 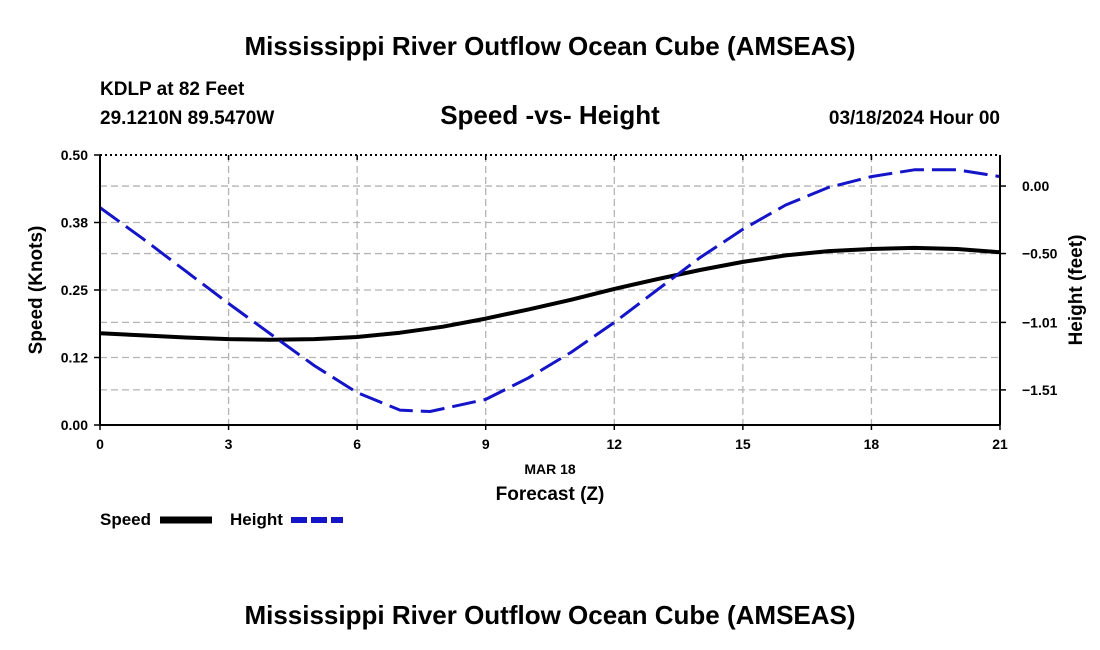 What do you see at coordinates (172, 89) in the screenshot?
I see `station-label: KDLP at 82 Feet` at bounding box center [172, 89].